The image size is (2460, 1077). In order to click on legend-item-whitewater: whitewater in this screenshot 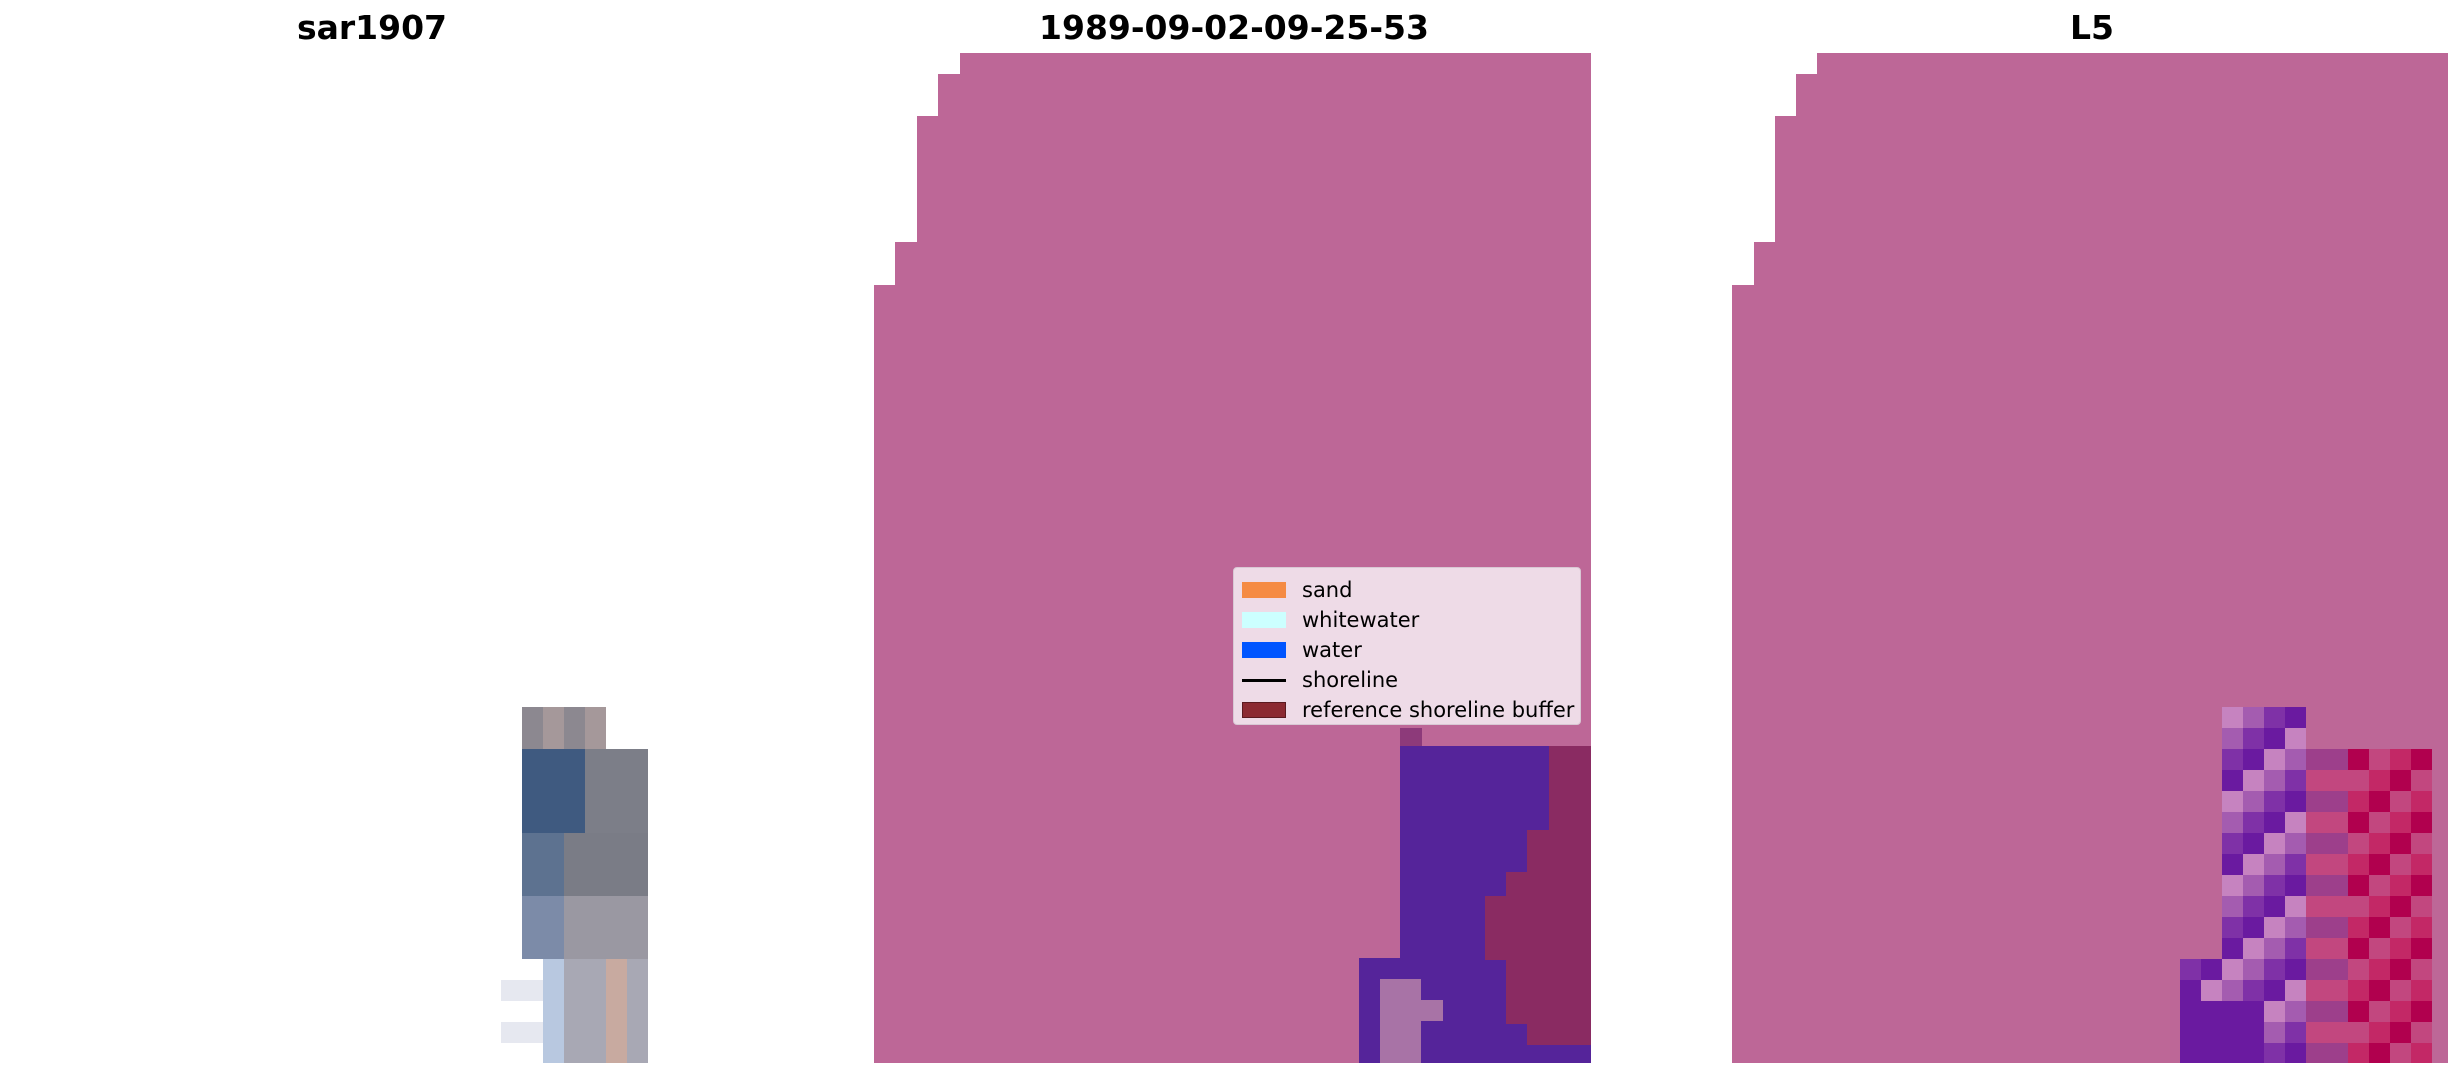, I will do `click(1330, 620)`.